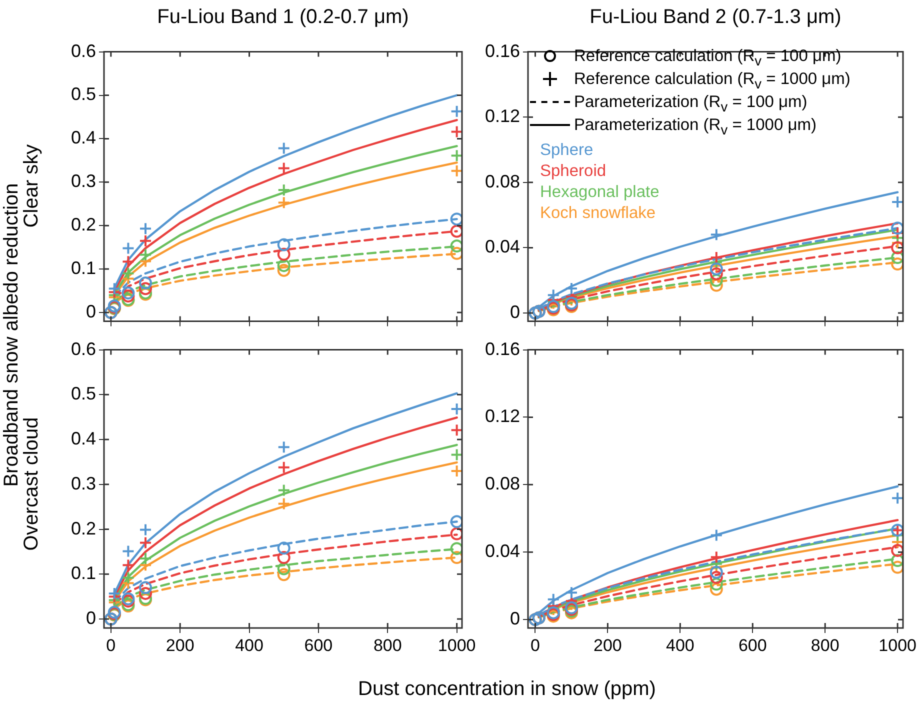 Image resolution: width=919 pixels, height=710 pixels. Describe the element at coordinates (283, 17) in the screenshot. I see `chart-title: Fu-Liou Band 1 (0.2-0.7 μm)` at that location.